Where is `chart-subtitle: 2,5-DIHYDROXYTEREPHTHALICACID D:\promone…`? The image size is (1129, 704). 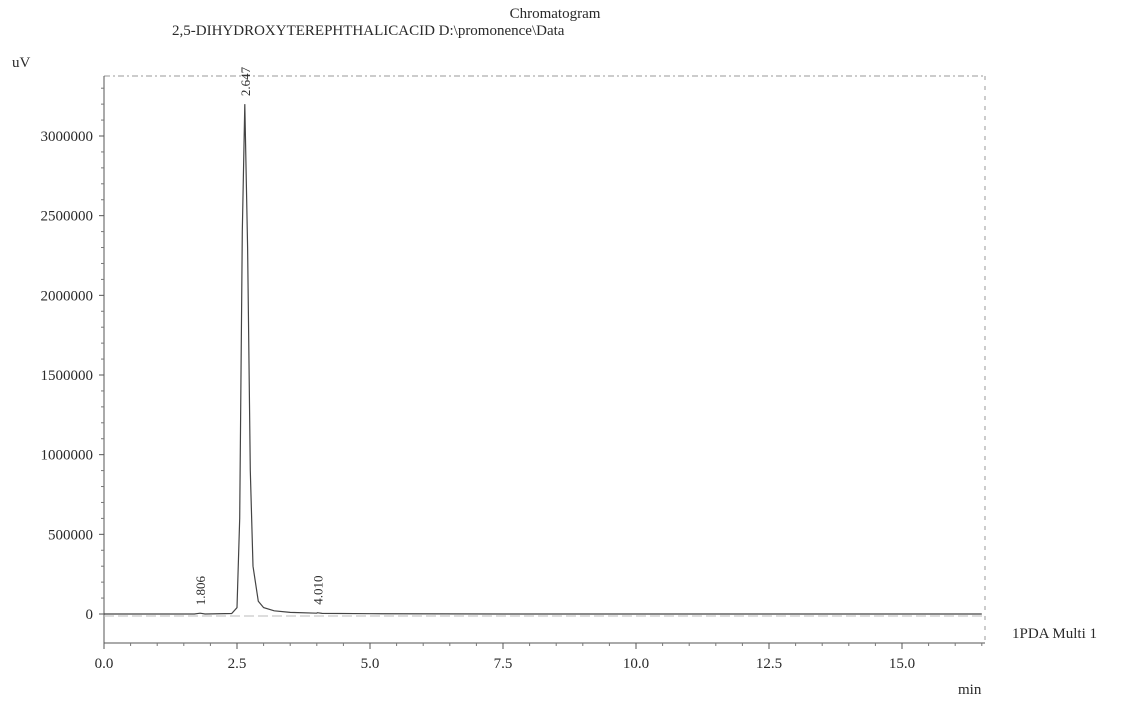 chart-subtitle: 2,5-DIHYDROXYTEREPHTHALICACID D:\promone… is located at coordinates (368, 31).